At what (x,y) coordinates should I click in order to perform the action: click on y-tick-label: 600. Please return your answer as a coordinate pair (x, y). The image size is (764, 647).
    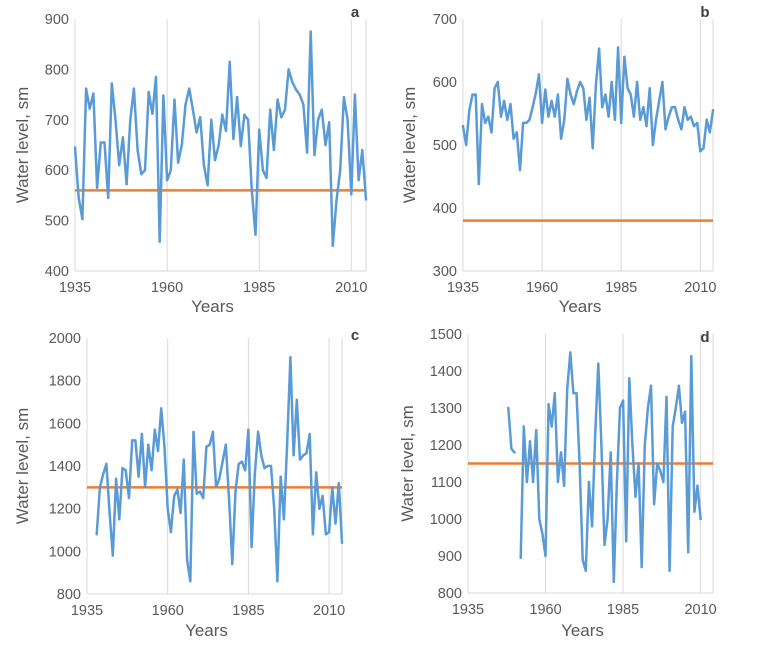
    Looking at the image, I should click on (57, 171).